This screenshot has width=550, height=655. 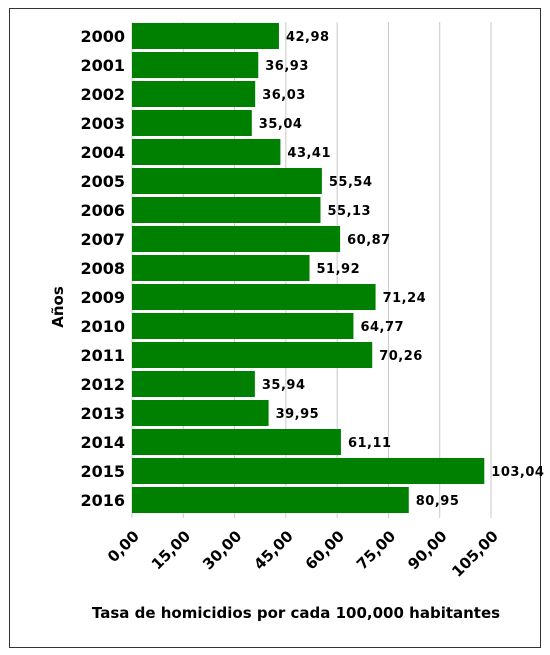 I want to click on category-label-2002: 2002, so click(x=102, y=94).